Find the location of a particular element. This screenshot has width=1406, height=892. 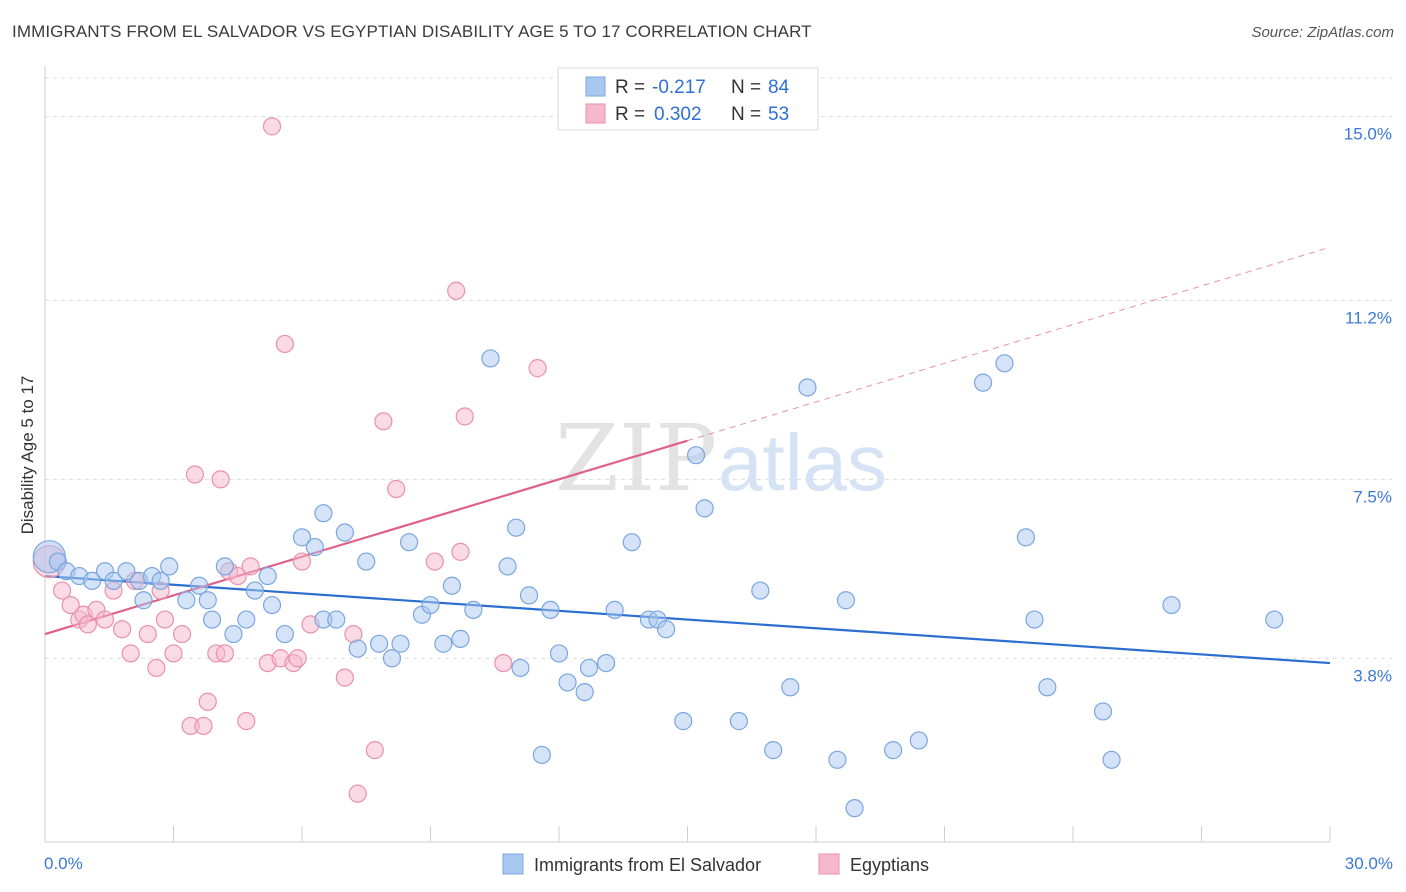

series-legend: Immigrants from El Salvador Egyptians is located at coordinates (715, 864).